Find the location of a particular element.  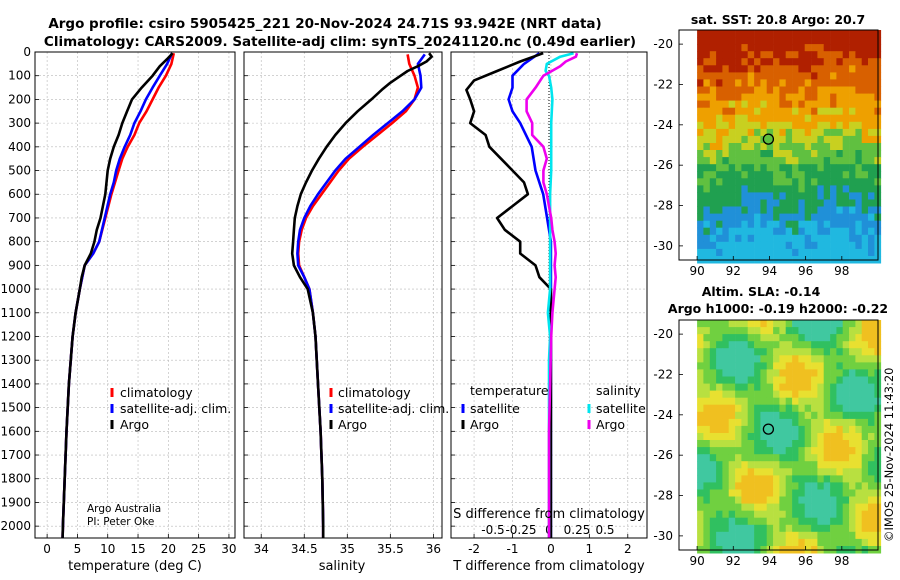

x-tick-label: 20 is located at coordinates (168, 549).